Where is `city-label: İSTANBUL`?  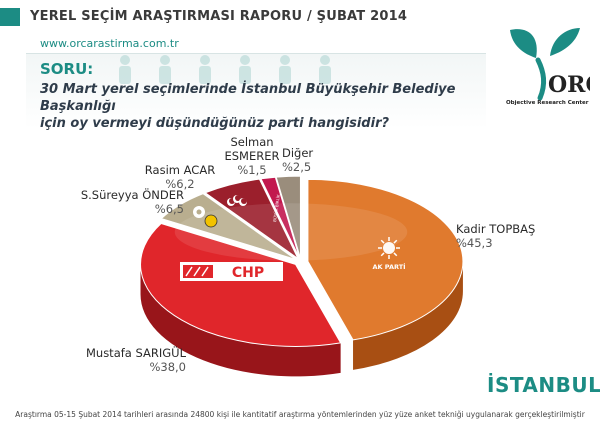
city-label: İSTANBUL is located at coordinates (543, 385).